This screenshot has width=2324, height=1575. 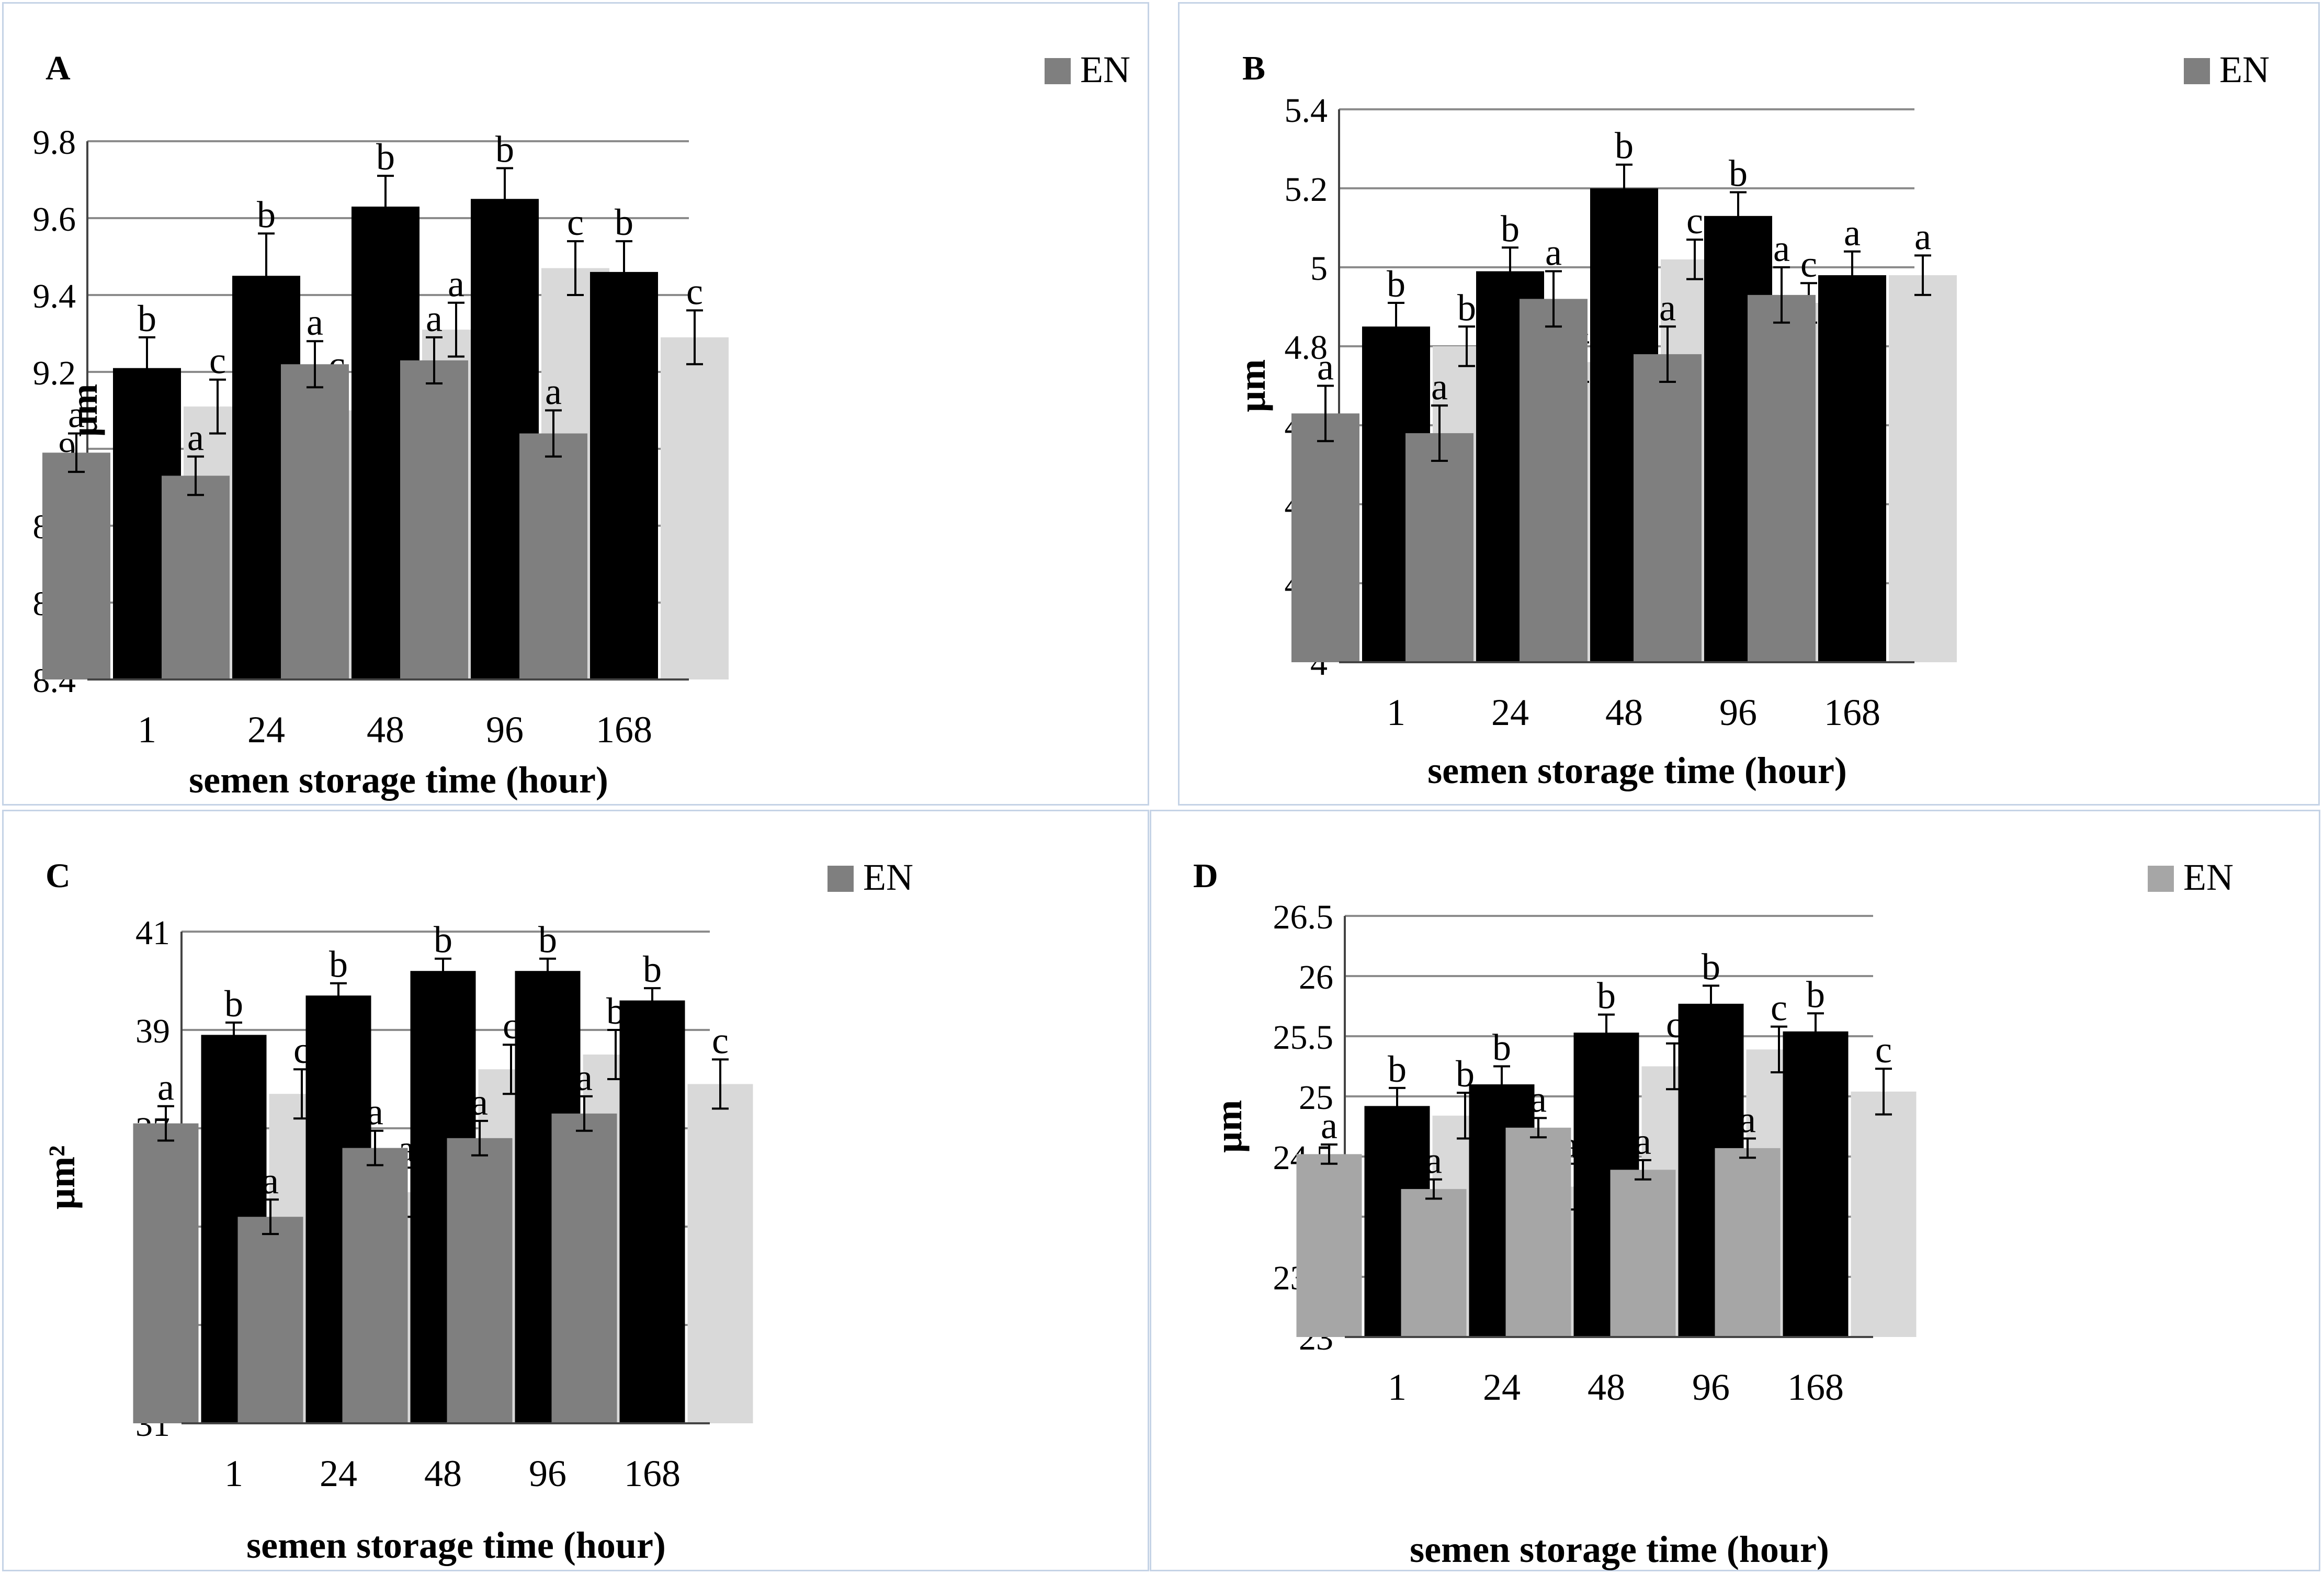 I want to click on y-tick-label: 39, so click(x=152, y=1031).